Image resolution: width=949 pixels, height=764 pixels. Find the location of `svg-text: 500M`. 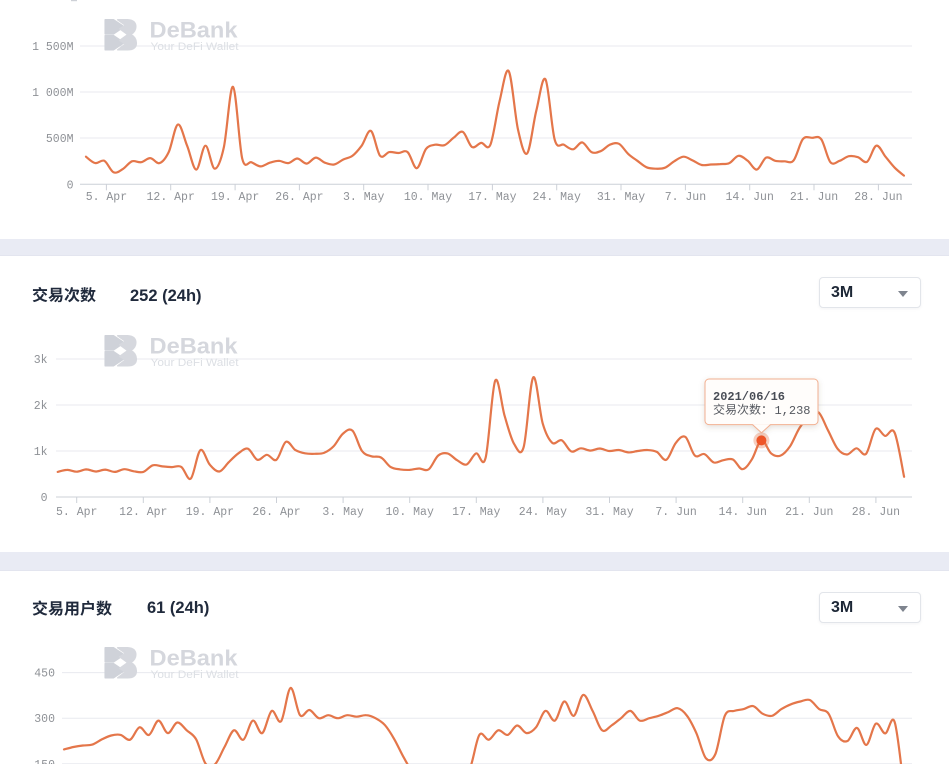

svg-text: 500M is located at coordinates (60, 139).